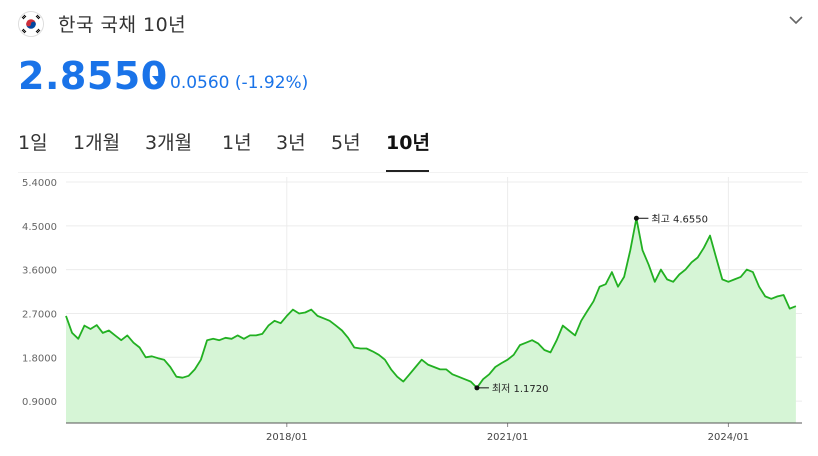  What do you see at coordinates (39, 227) in the screenshot?
I see `y-tick-label: 4.5000` at bounding box center [39, 227].